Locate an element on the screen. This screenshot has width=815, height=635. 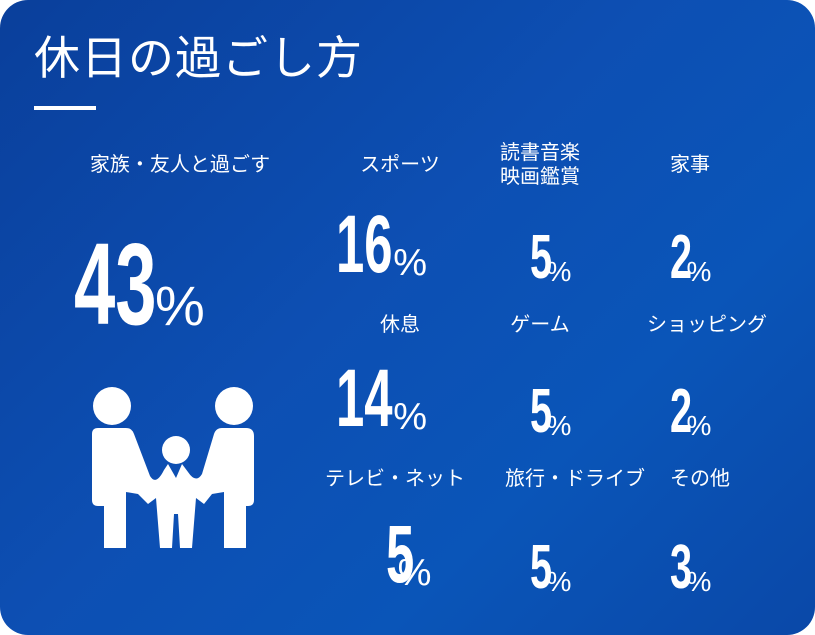
value-number: 14 is located at coordinates (364, 398).